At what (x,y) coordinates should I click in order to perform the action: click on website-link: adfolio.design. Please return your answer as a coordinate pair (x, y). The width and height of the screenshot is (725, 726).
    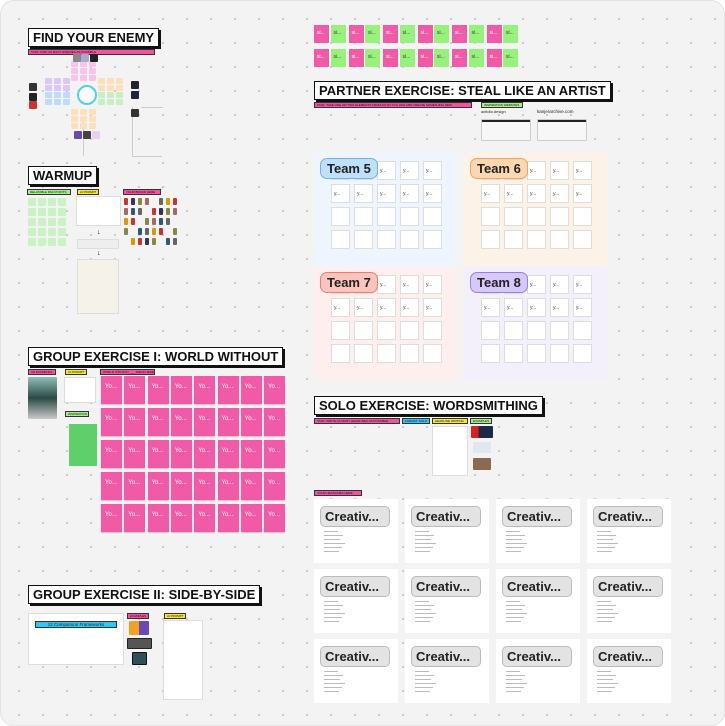
    Looking at the image, I should click on (493, 111).